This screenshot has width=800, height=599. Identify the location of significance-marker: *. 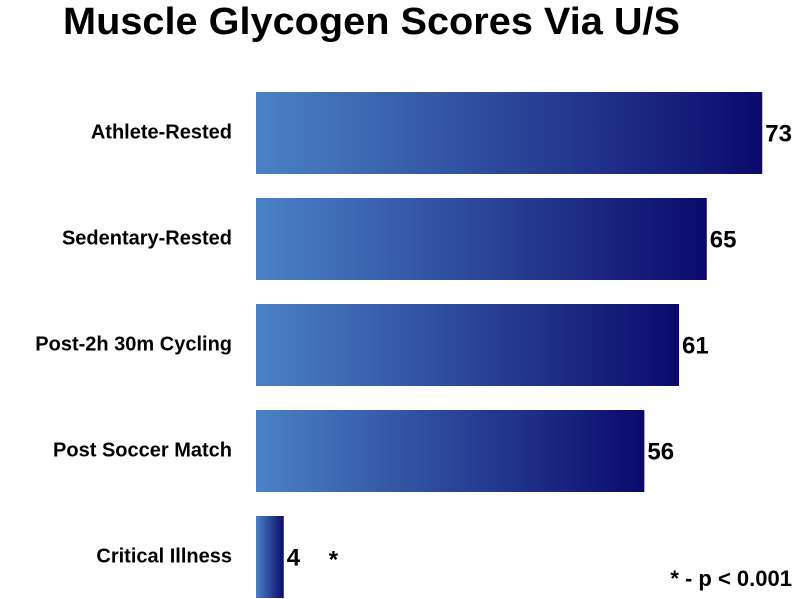
(334, 559).